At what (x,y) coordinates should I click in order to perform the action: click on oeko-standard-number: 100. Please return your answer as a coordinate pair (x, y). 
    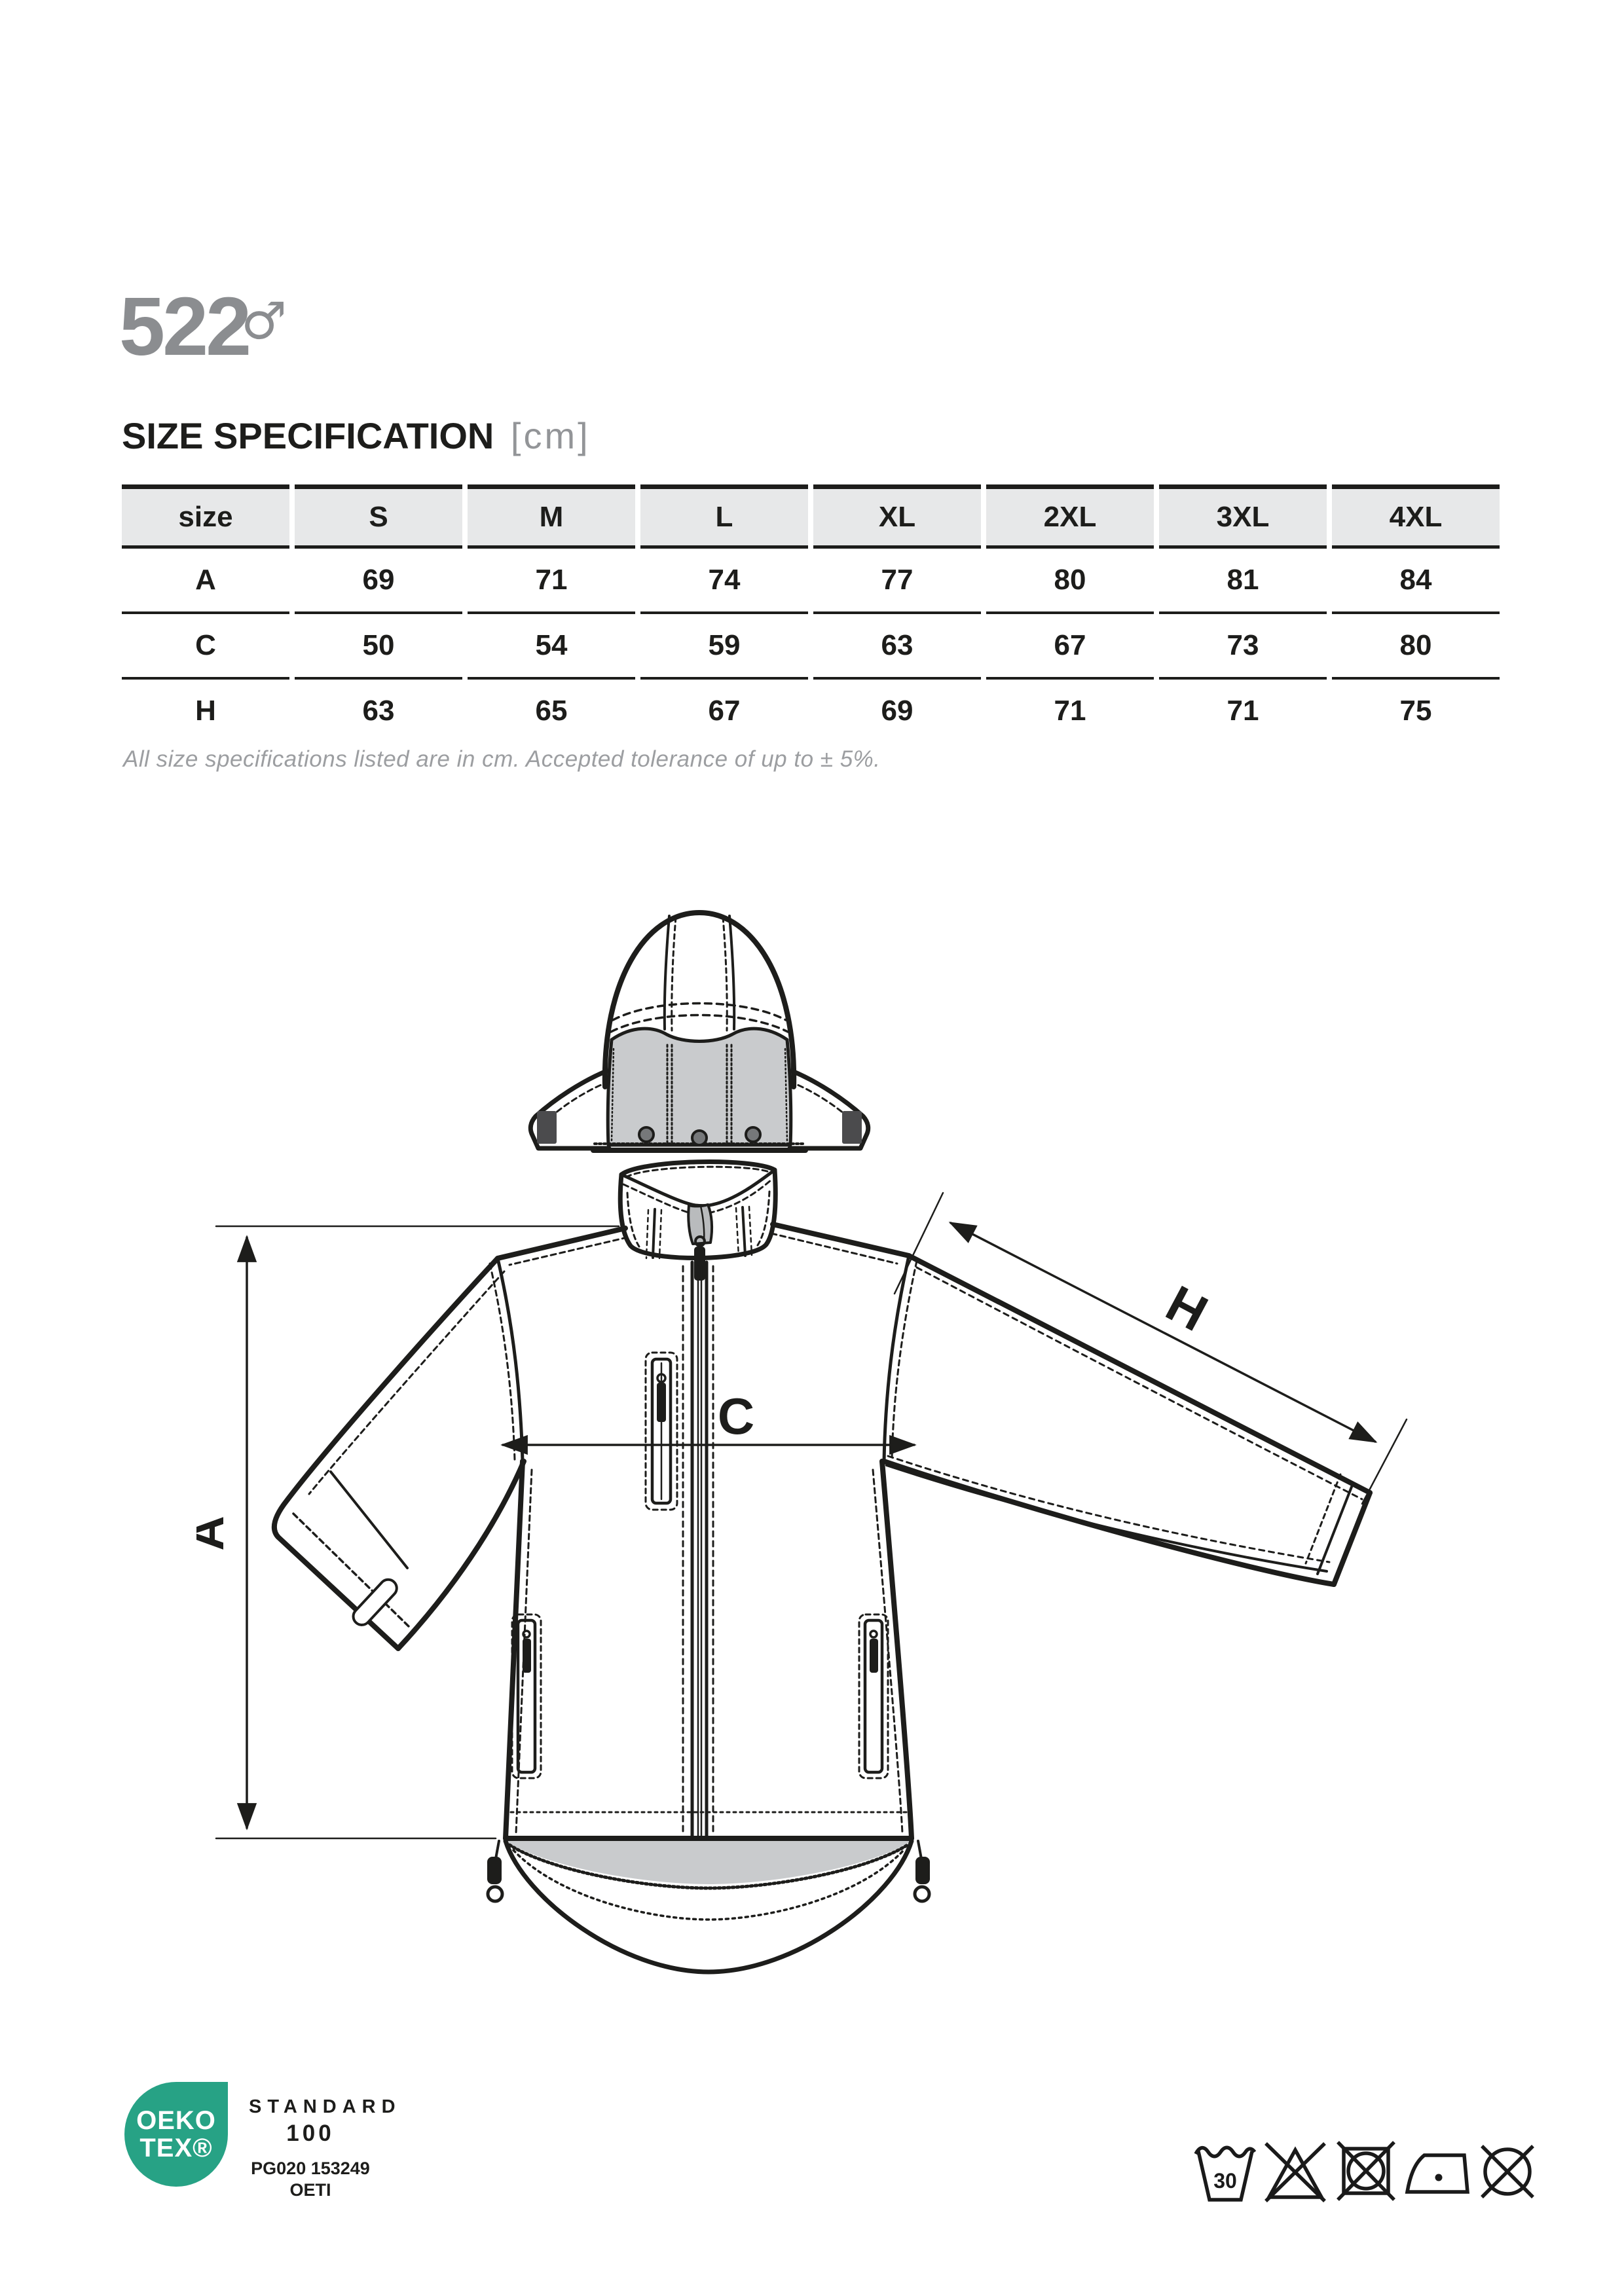
    Looking at the image, I should click on (310, 2133).